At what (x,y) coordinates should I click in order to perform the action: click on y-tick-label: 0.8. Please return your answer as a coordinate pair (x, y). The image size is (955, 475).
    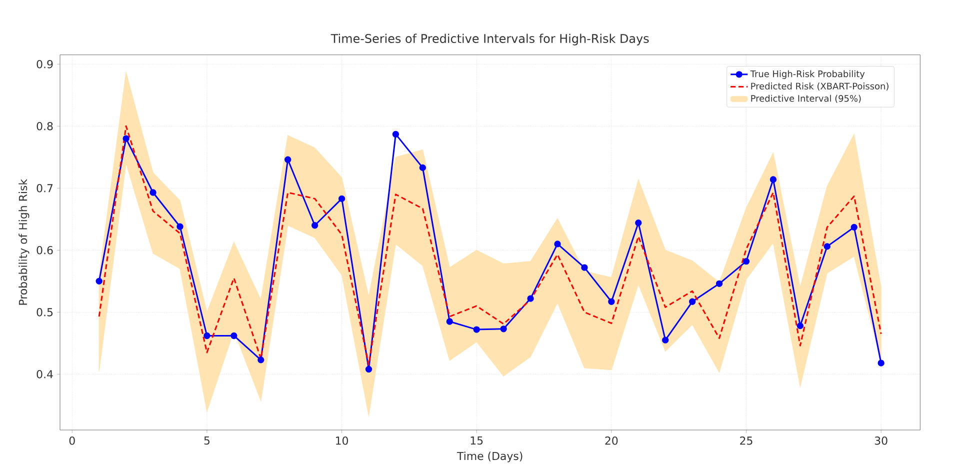
    Looking at the image, I should click on (44, 126).